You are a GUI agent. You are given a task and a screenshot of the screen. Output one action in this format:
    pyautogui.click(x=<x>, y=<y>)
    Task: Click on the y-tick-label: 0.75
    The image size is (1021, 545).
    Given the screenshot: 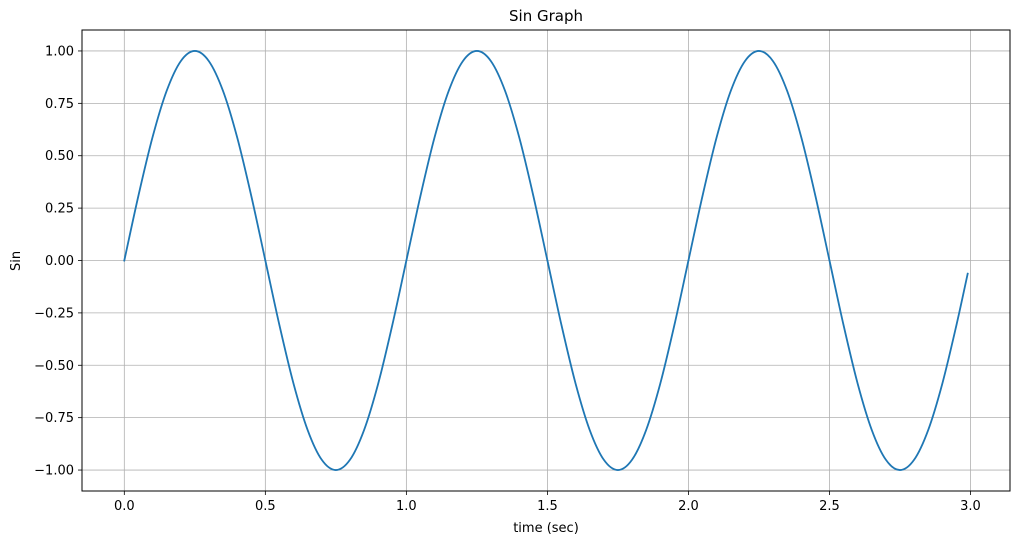 What is the action you would take?
    pyautogui.click(x=59, y=104)
    